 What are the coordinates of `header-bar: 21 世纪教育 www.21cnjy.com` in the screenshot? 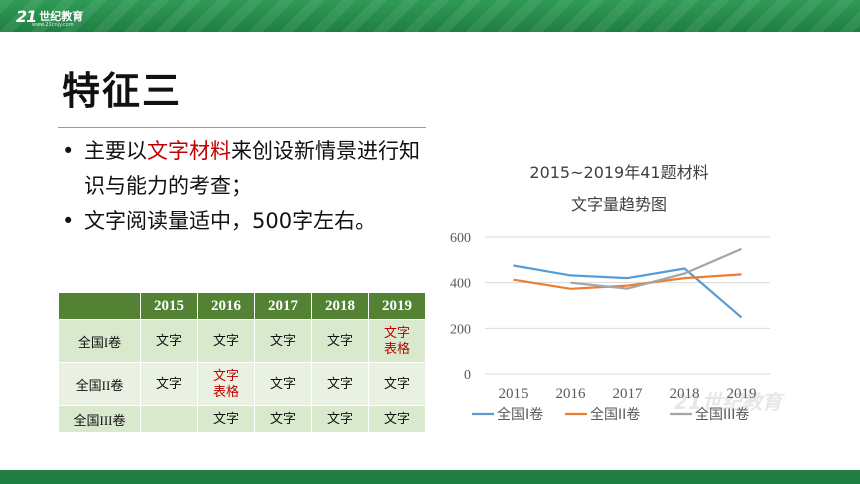 It's located at (430, 16).